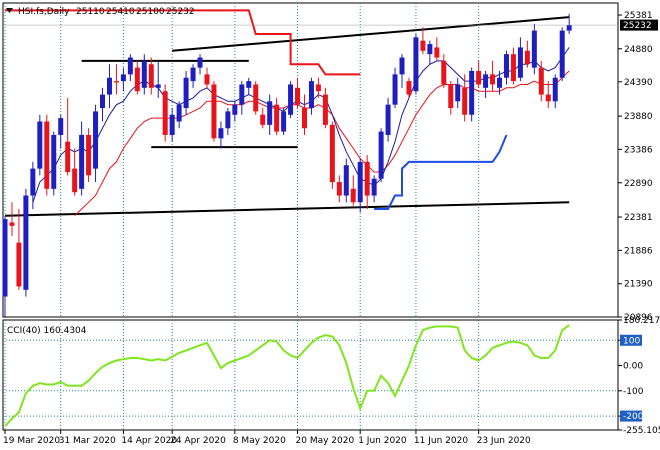 This screenshot has width=660, height=450. I want to click on current-price-tag-bg, so click(639, 25).